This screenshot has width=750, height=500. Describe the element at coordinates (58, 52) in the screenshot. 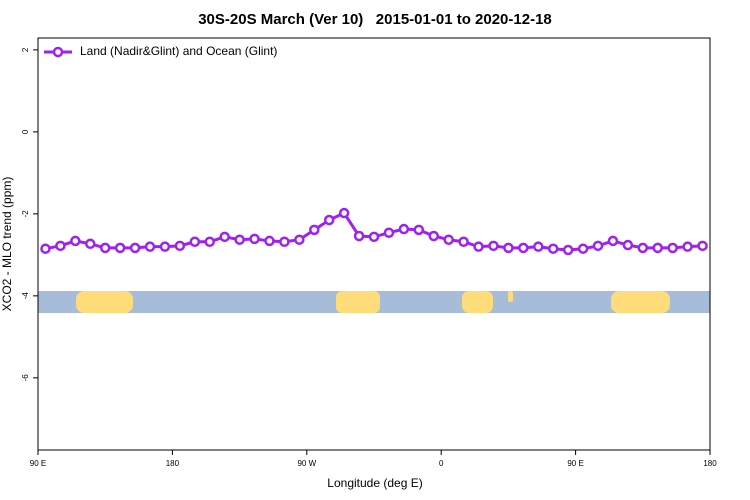

I see `legend-marker` at that location.